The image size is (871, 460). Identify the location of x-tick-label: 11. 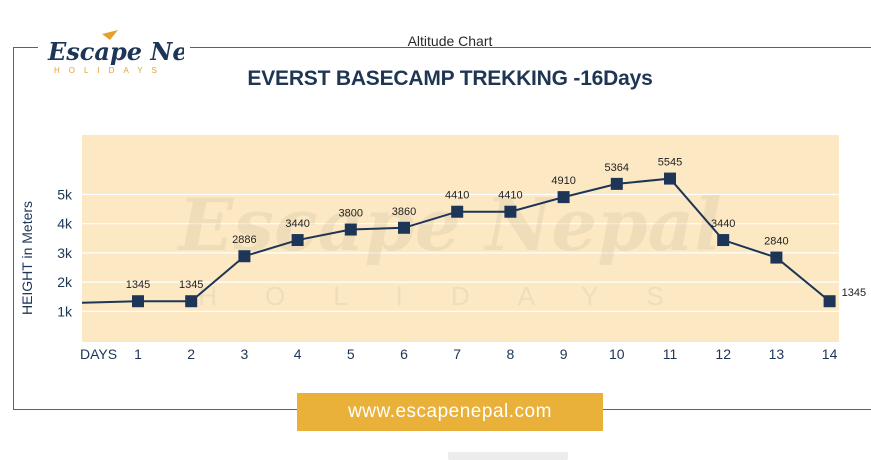
(670, 354).